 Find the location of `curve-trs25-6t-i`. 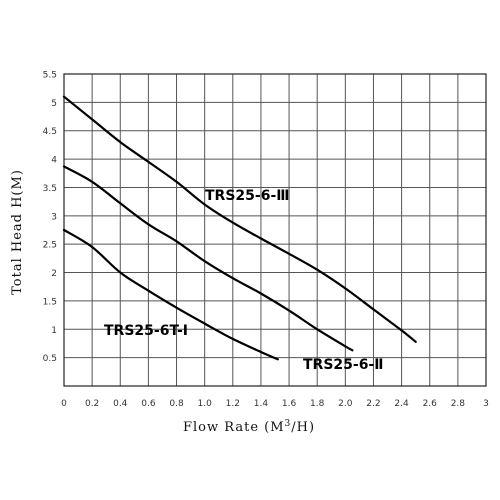

curve-trs25-6t-i is located at coordinates (170, 294).